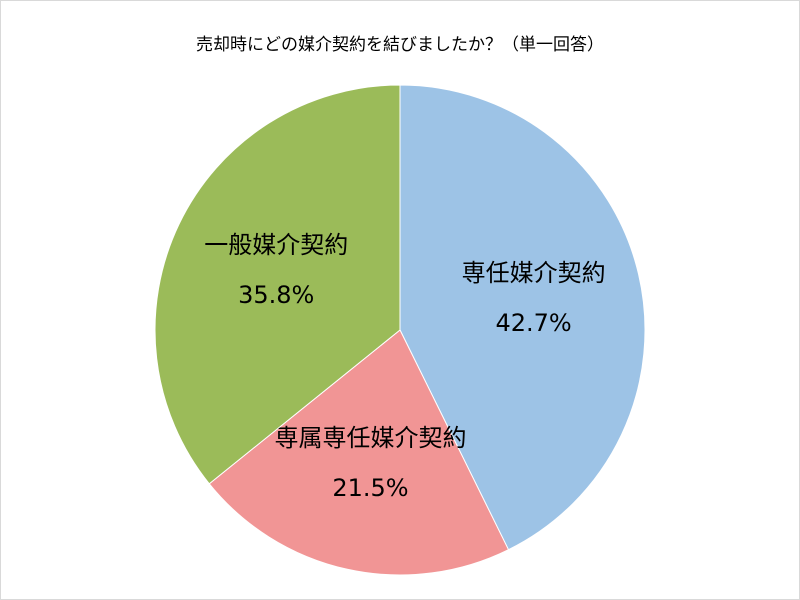 This screenshot has width=800, height=600. Describe the element at coordinates (276, 245) in the screenshot. I see `slice-category-label: 一般媒介契約` at that location.